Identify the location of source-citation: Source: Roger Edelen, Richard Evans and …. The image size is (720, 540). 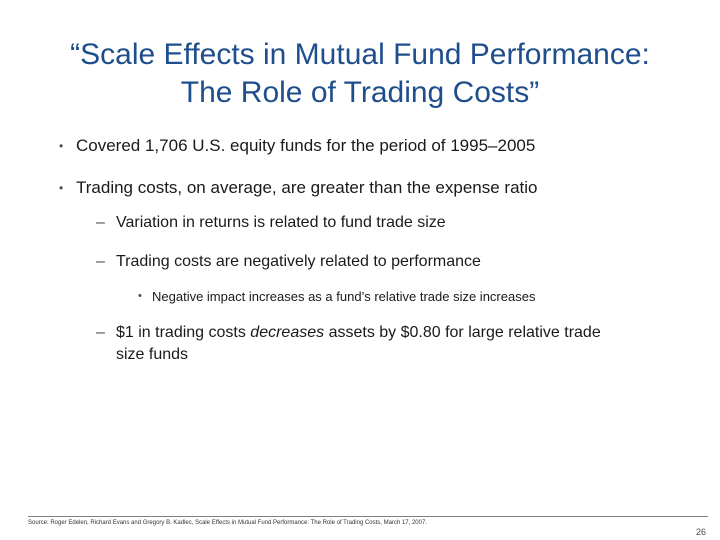
(227, 523).